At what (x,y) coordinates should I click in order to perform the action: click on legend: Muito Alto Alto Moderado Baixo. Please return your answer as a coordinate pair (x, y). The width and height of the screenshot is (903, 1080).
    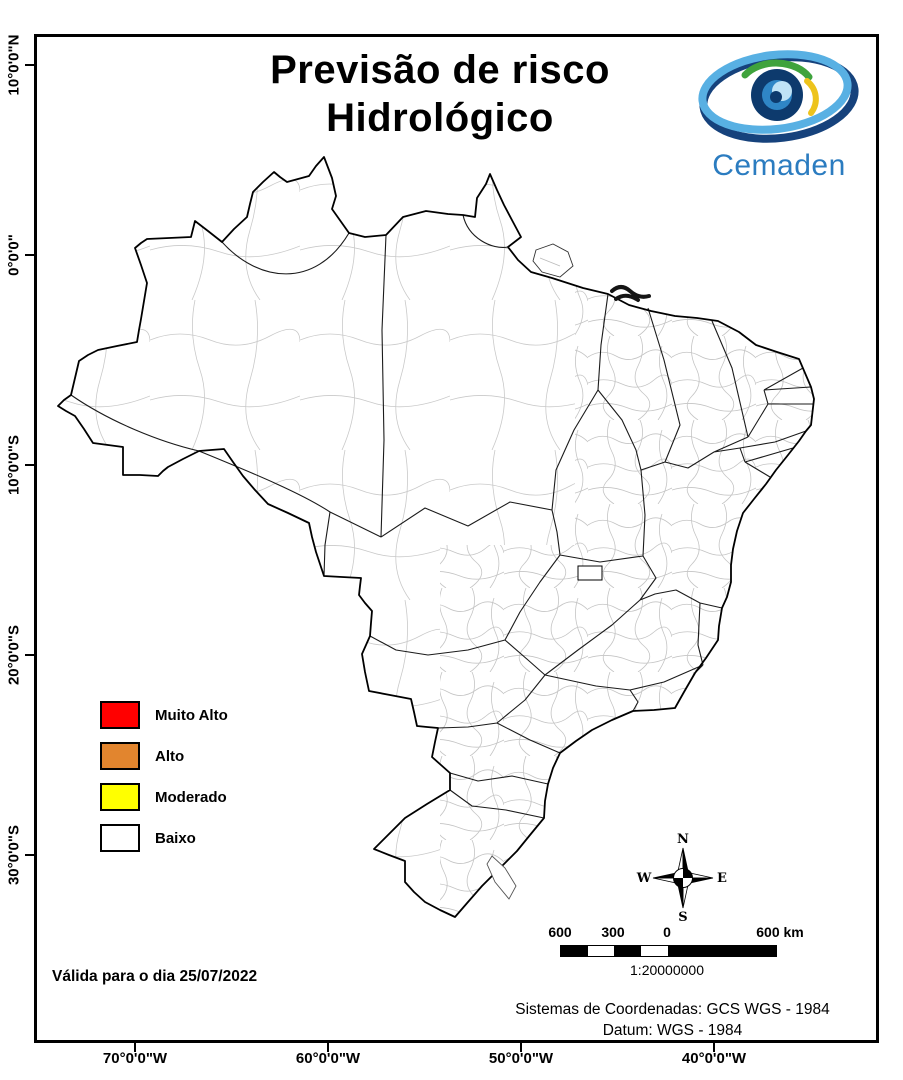
    Looking at the image, I should click on (164, 783).